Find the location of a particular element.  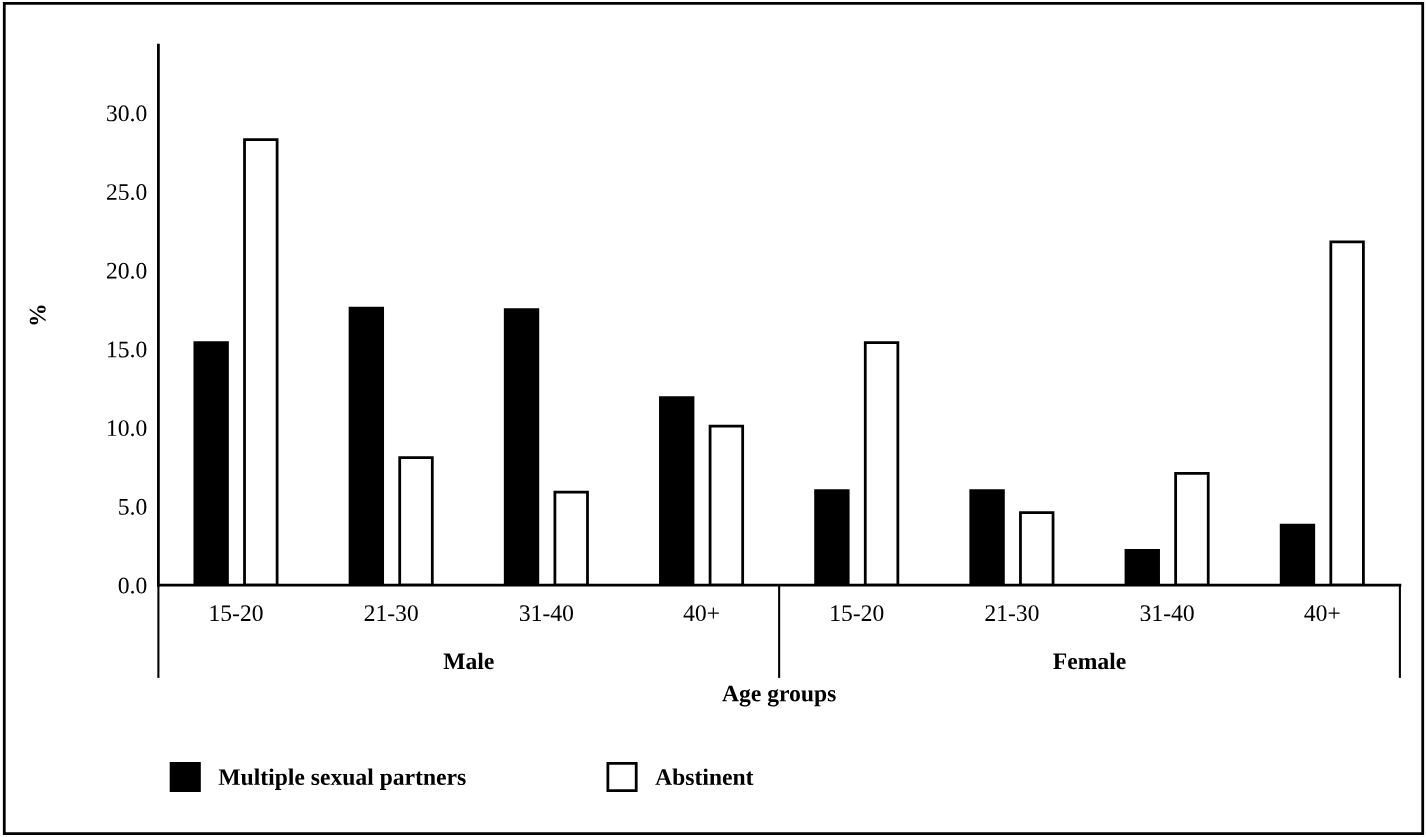

x-axis-title: Age groups is located at coordinates (779, 696).